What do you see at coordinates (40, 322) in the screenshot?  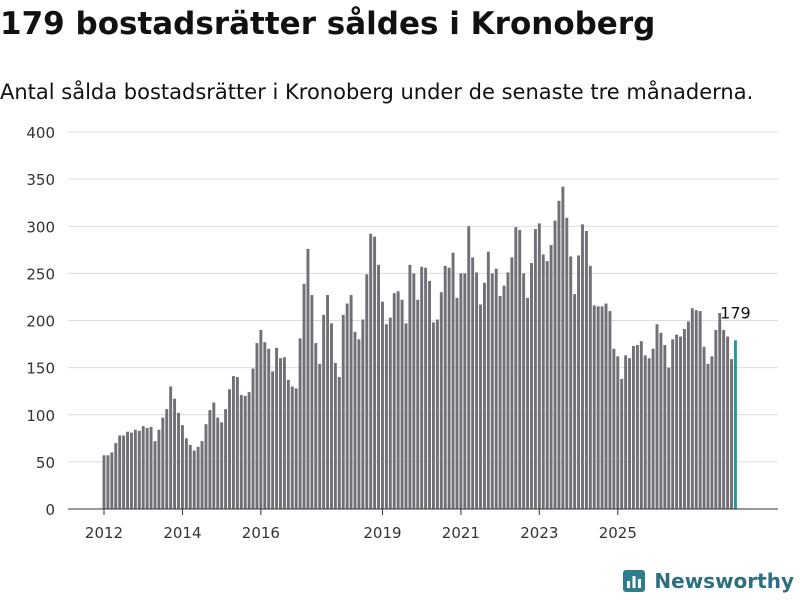 I see `y-tick-label: 200` at bounding box center [40, 322].